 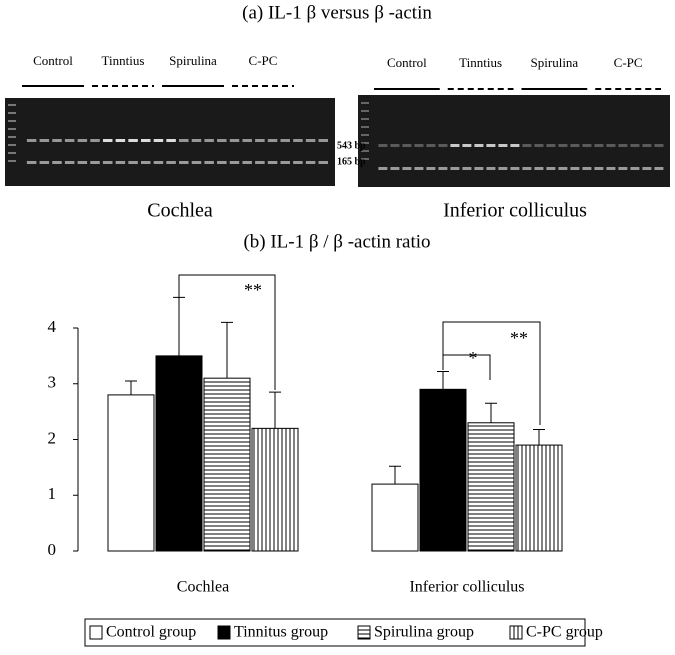 I want to click on legend-label: Control group, so click(x=151, y=632).